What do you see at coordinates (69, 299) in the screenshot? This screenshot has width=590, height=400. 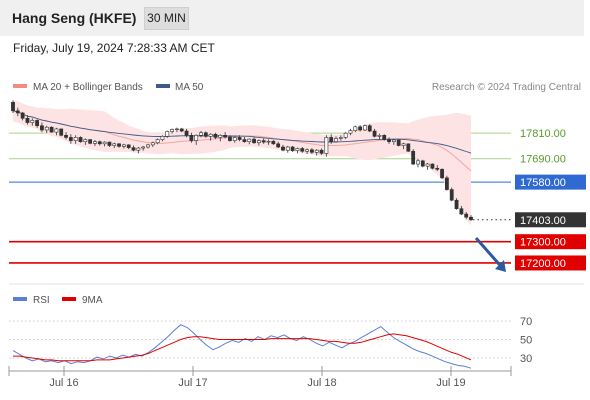 I see `legend-ma9-swatch` at bounding box center [69, 299].